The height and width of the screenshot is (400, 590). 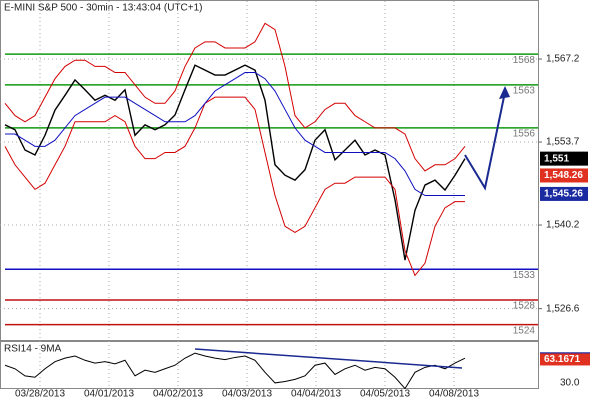 I want to click on level-label: 1568, so click(x=524, y=60).